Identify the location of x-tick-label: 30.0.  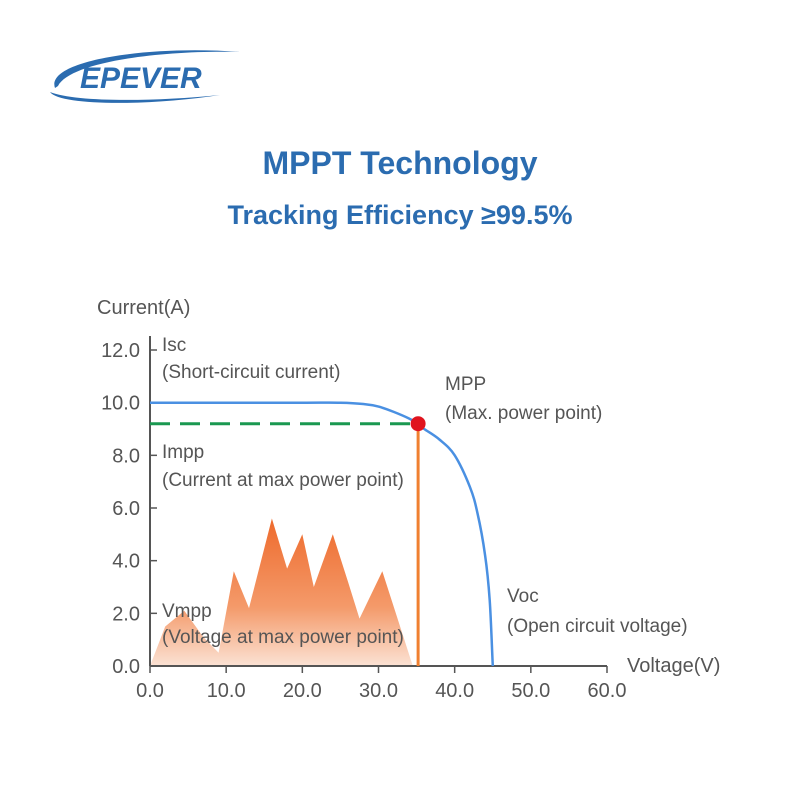
(378, 691).